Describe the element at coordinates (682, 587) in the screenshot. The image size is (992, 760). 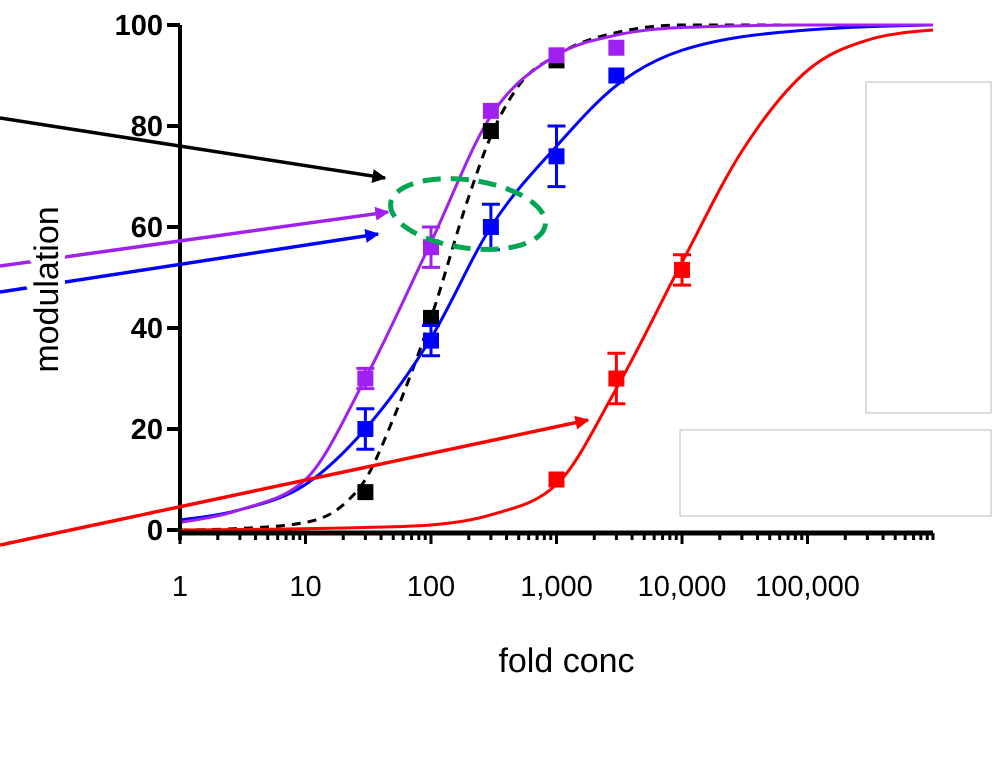
I see `x-tick-label: 10,000` at that location.